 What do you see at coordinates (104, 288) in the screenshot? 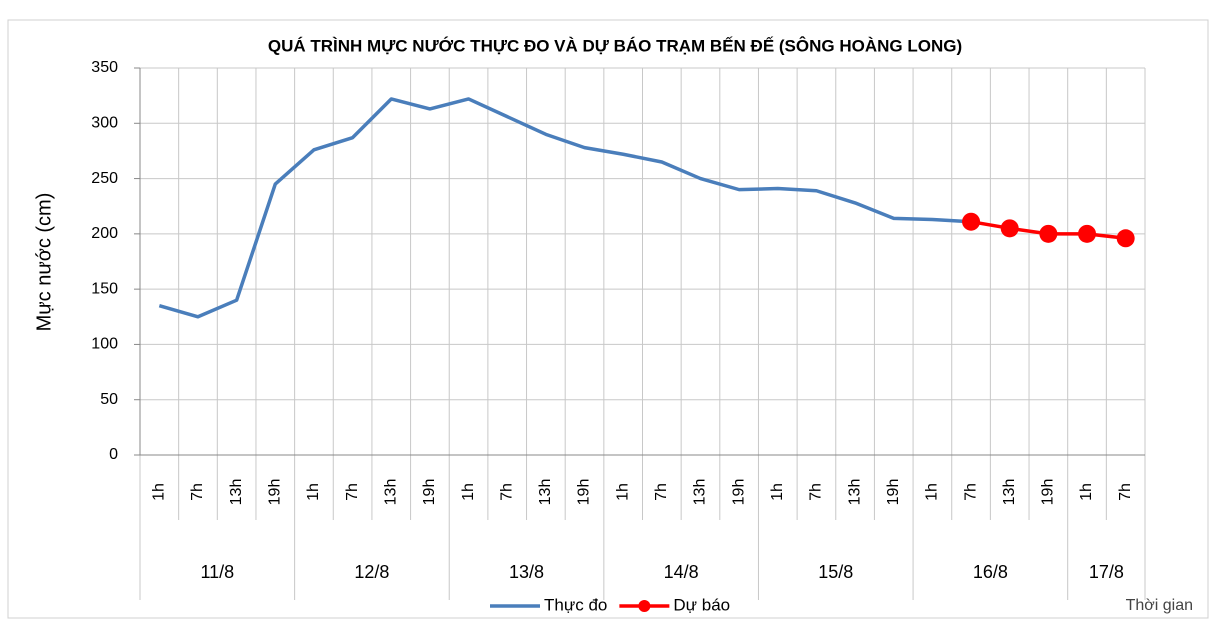
I see `y-tick-label: 150` at bounding box center [104, 288].